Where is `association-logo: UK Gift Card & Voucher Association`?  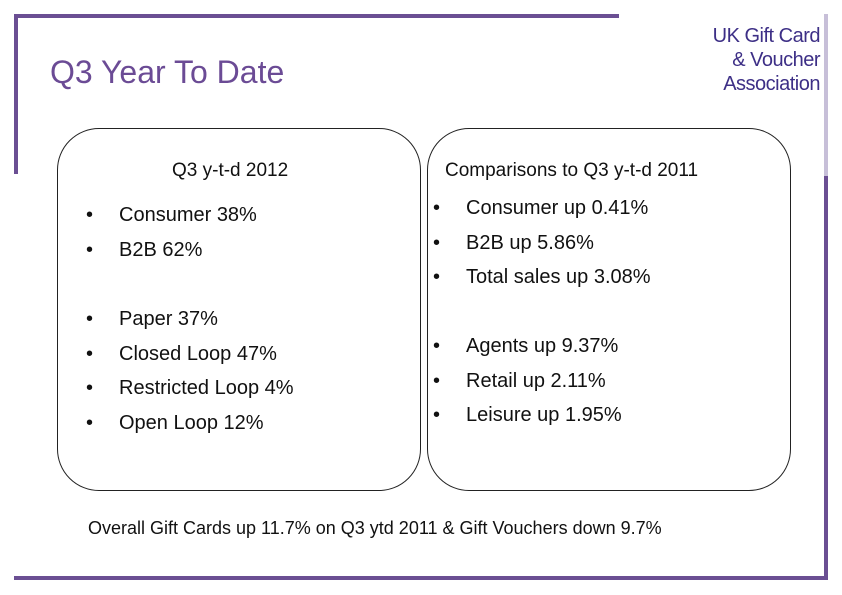 association-logo: UK Gift Card & Voucher Association is located at coordinates (750, 60).